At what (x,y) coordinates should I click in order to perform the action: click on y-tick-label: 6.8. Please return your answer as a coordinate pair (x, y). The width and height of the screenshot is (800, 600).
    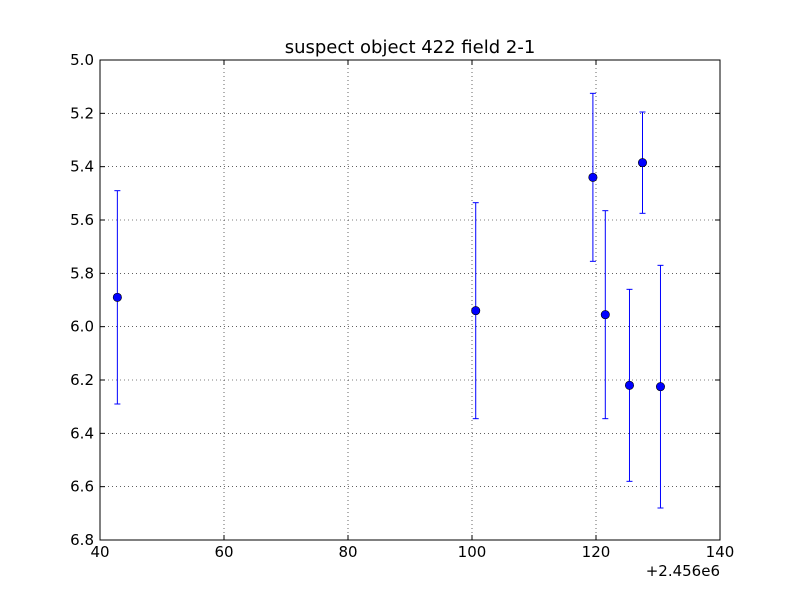
    Looking at the image, I should click on (82, 540).